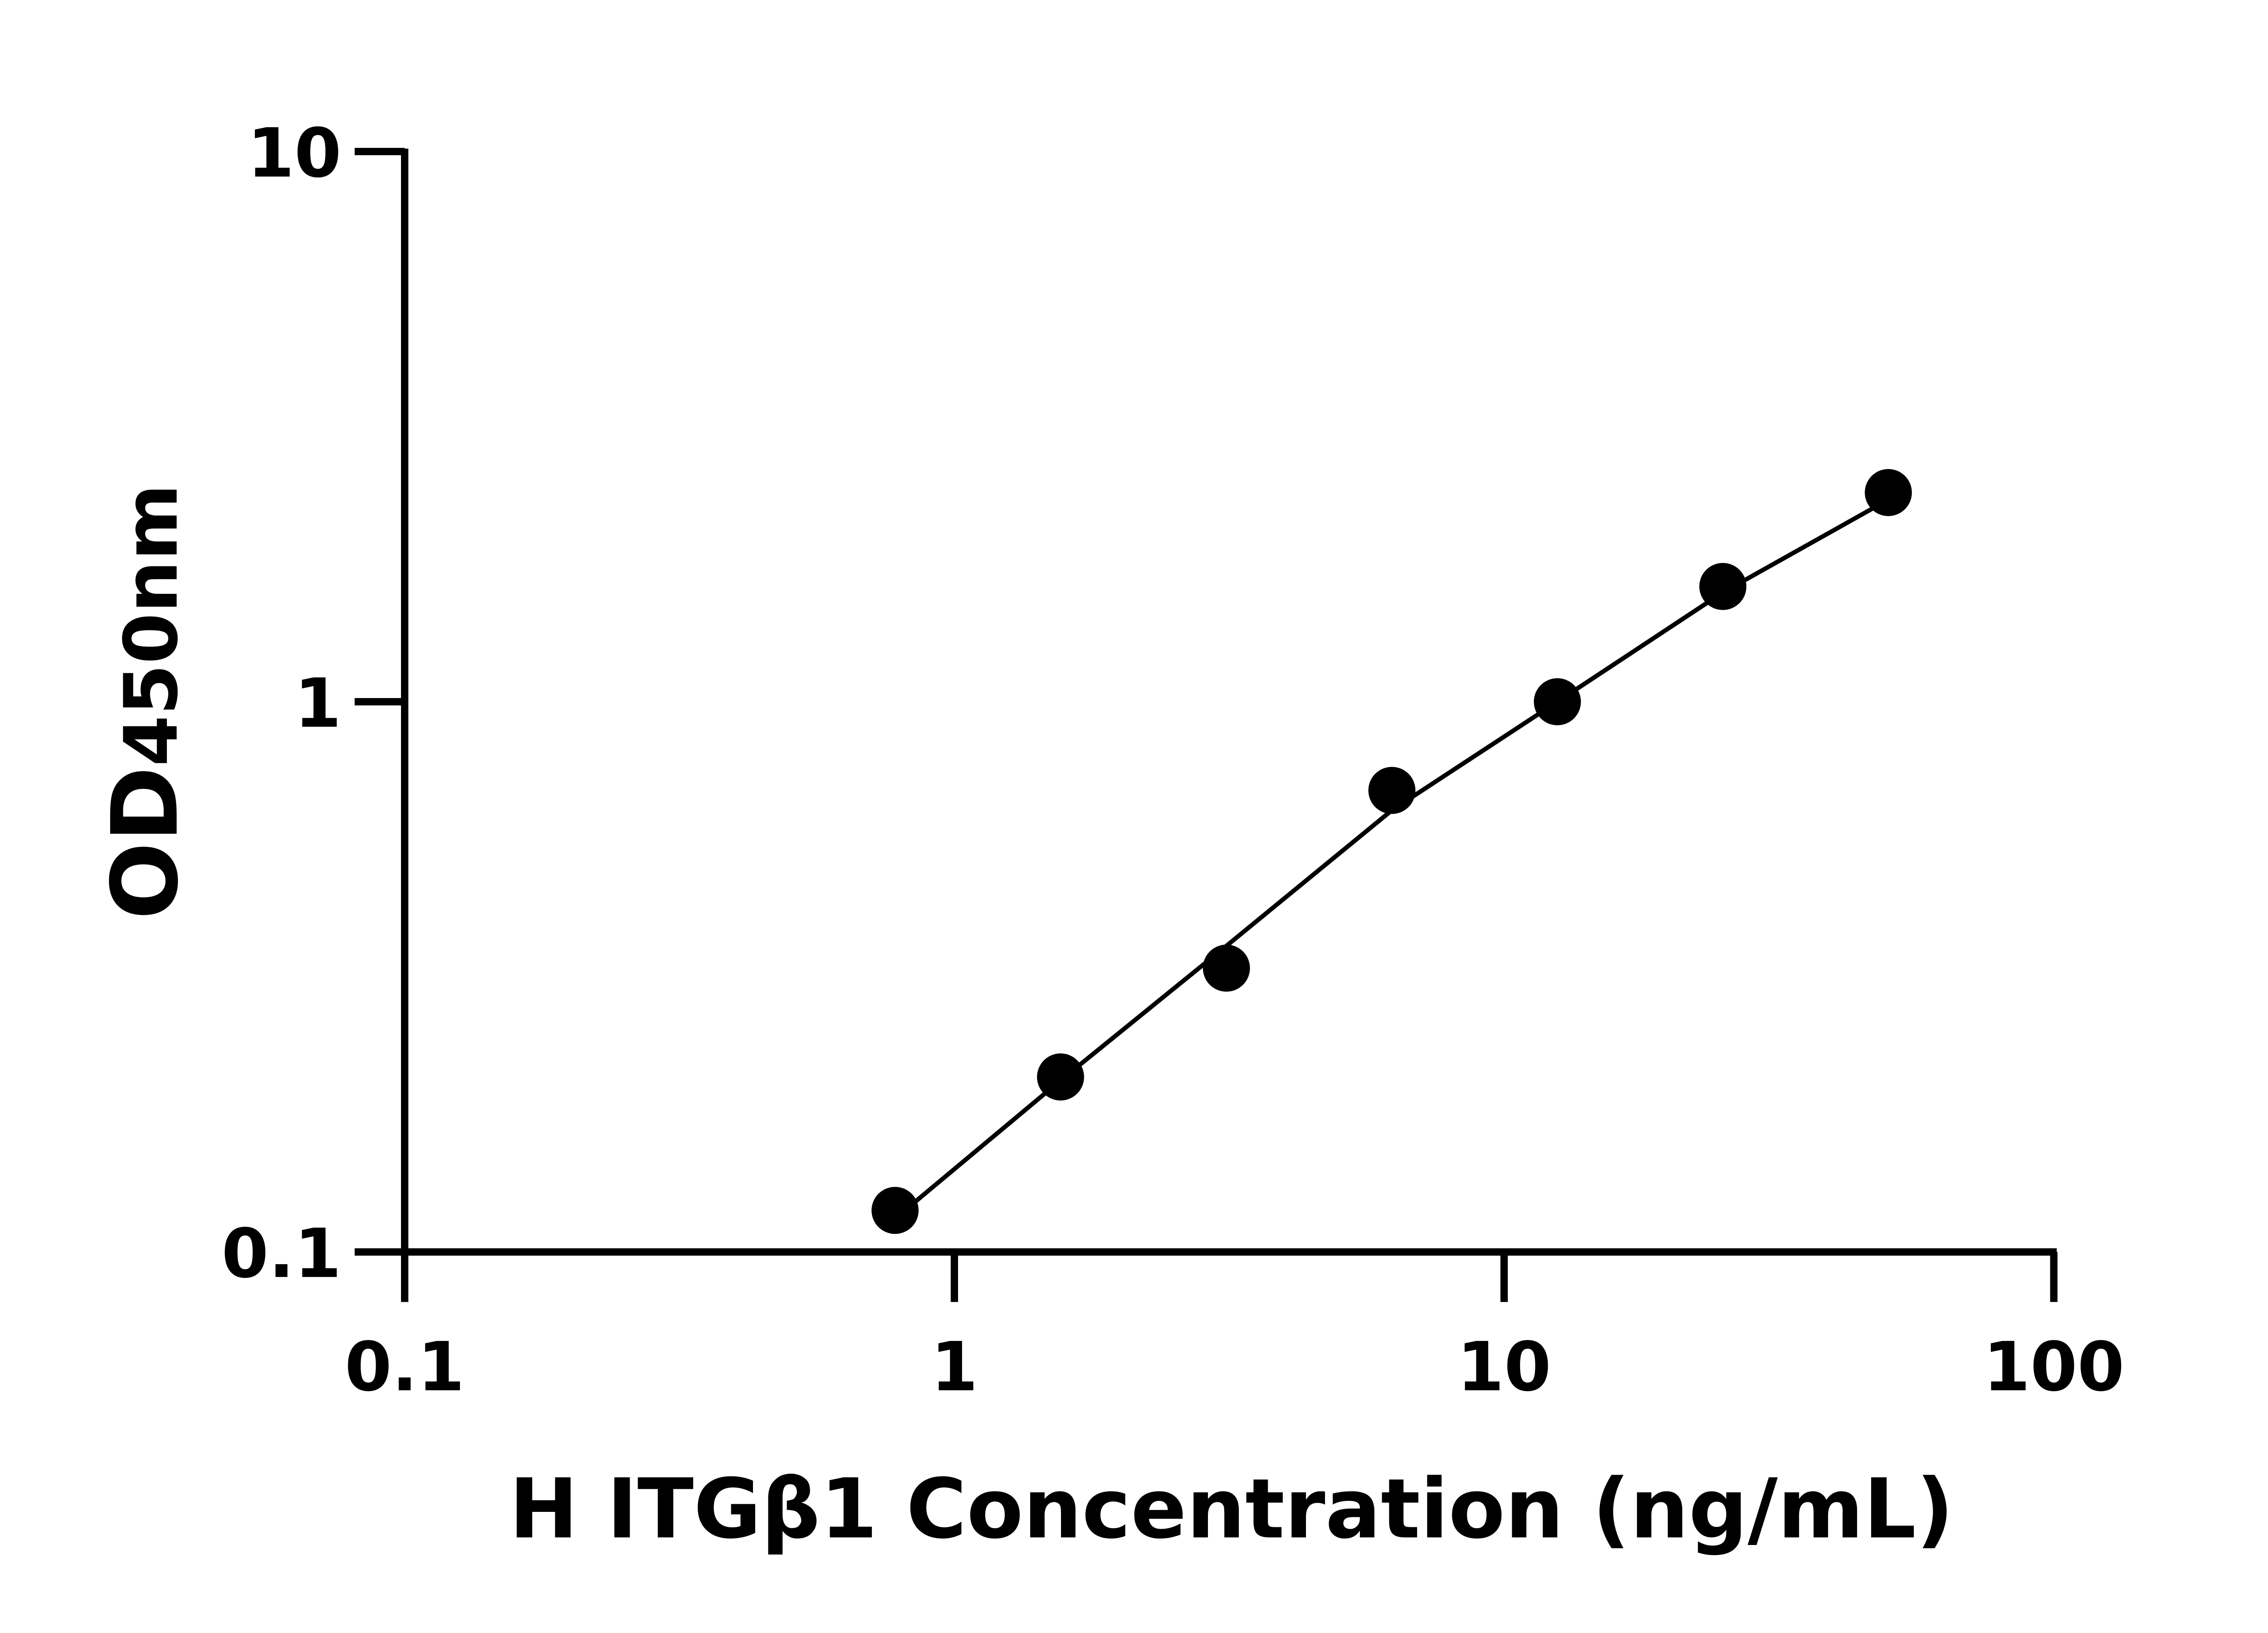 This screenshot has width=2268, height=1633. Describe the element at coordinates (281, 1254) in the screenshot. I see `y-tick-label: 0.1` at that location.